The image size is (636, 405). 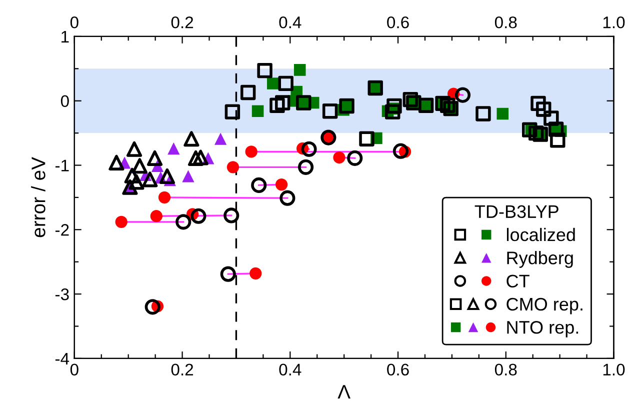 What do you see at coordinates (62, 358) in the screenshot?
I see `y-tick-label: -4` at bounding box center [62, 358].